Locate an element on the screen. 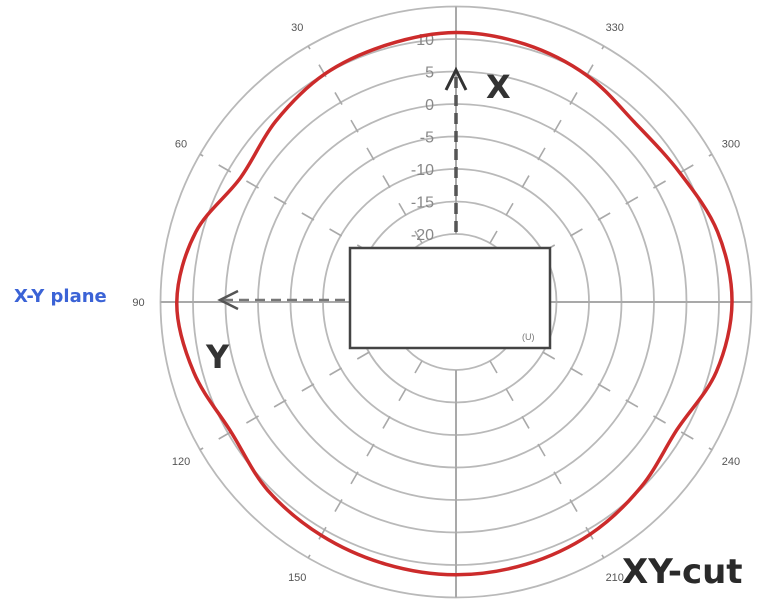 The height and width of the screenshot is (604, 763). radial-tick-label: -10 is located at coordinates (422, 170).